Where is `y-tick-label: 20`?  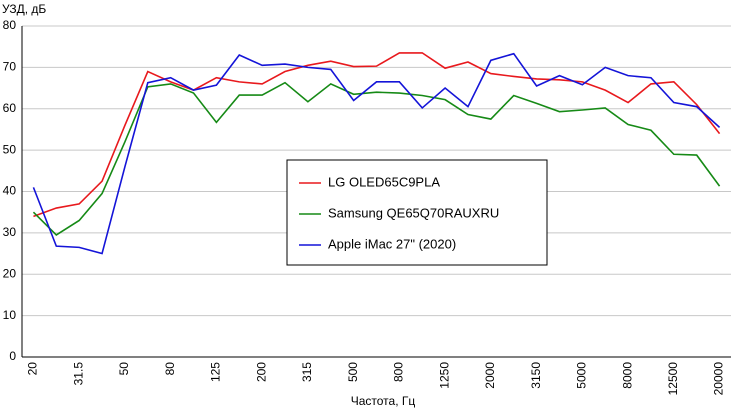 y-tick-label: 20 is located at coordinates (10, 273).